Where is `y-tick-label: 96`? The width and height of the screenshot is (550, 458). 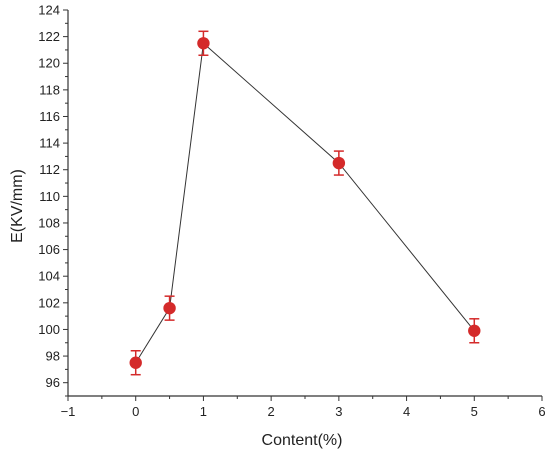 y-tick-label: 96 is located at coordinates (53, 382).